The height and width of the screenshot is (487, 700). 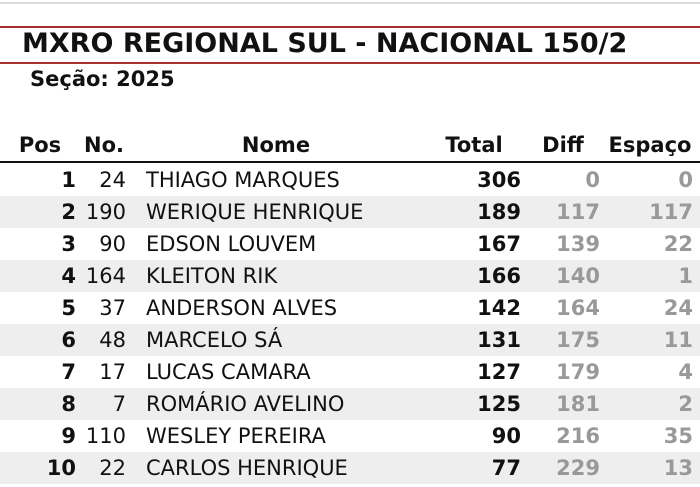 What do you see at coordinates (350, 244) in the screenshot?
I see `table-row: 3 90 EDSON LOUVEM 167 139 22` at bounding box center [350, 244].